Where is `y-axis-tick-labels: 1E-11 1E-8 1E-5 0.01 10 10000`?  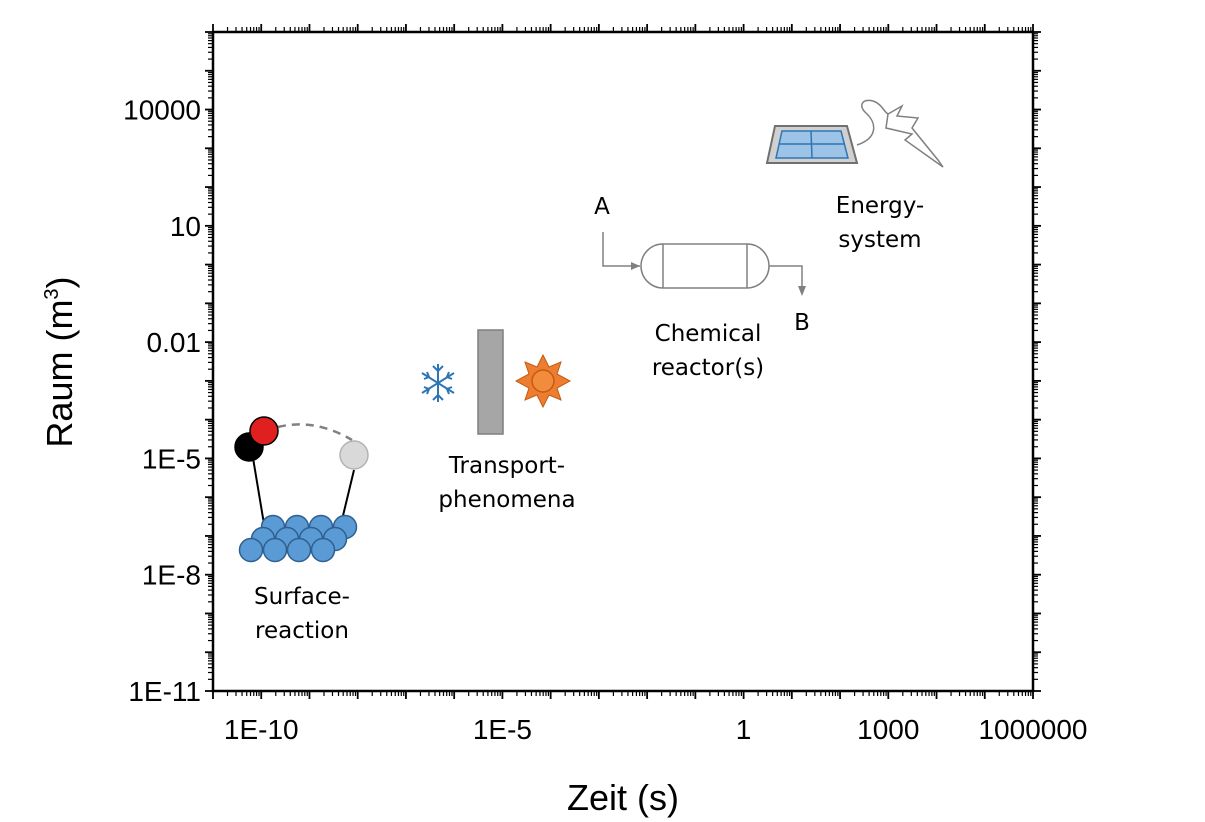
y-axis-tick-labels: 1E-11 1E-8 1E-5 0.01 10 10000 is located at coordinates (162, 401).